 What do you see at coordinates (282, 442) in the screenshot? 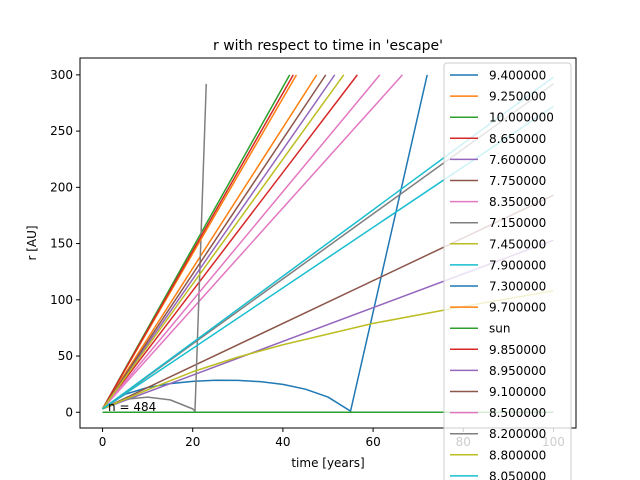
I see `x-tick-label-2: 40` at bounding box center [282, 442].